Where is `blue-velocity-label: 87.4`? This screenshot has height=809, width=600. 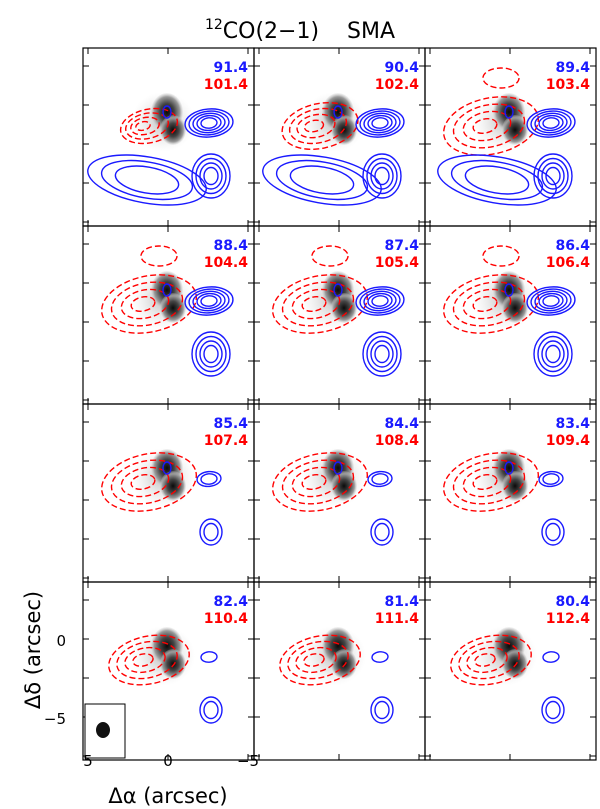
blue-velocity-label: 87.4 is located at coordinates (401, 246).